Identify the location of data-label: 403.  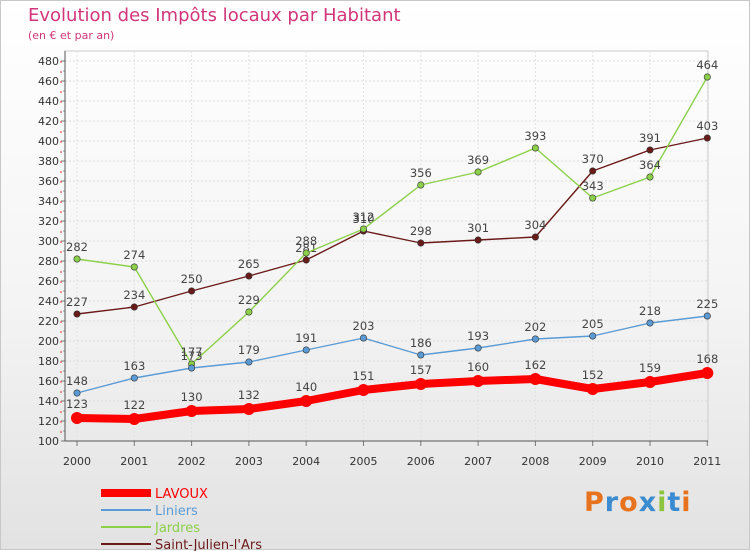
(707, 126).